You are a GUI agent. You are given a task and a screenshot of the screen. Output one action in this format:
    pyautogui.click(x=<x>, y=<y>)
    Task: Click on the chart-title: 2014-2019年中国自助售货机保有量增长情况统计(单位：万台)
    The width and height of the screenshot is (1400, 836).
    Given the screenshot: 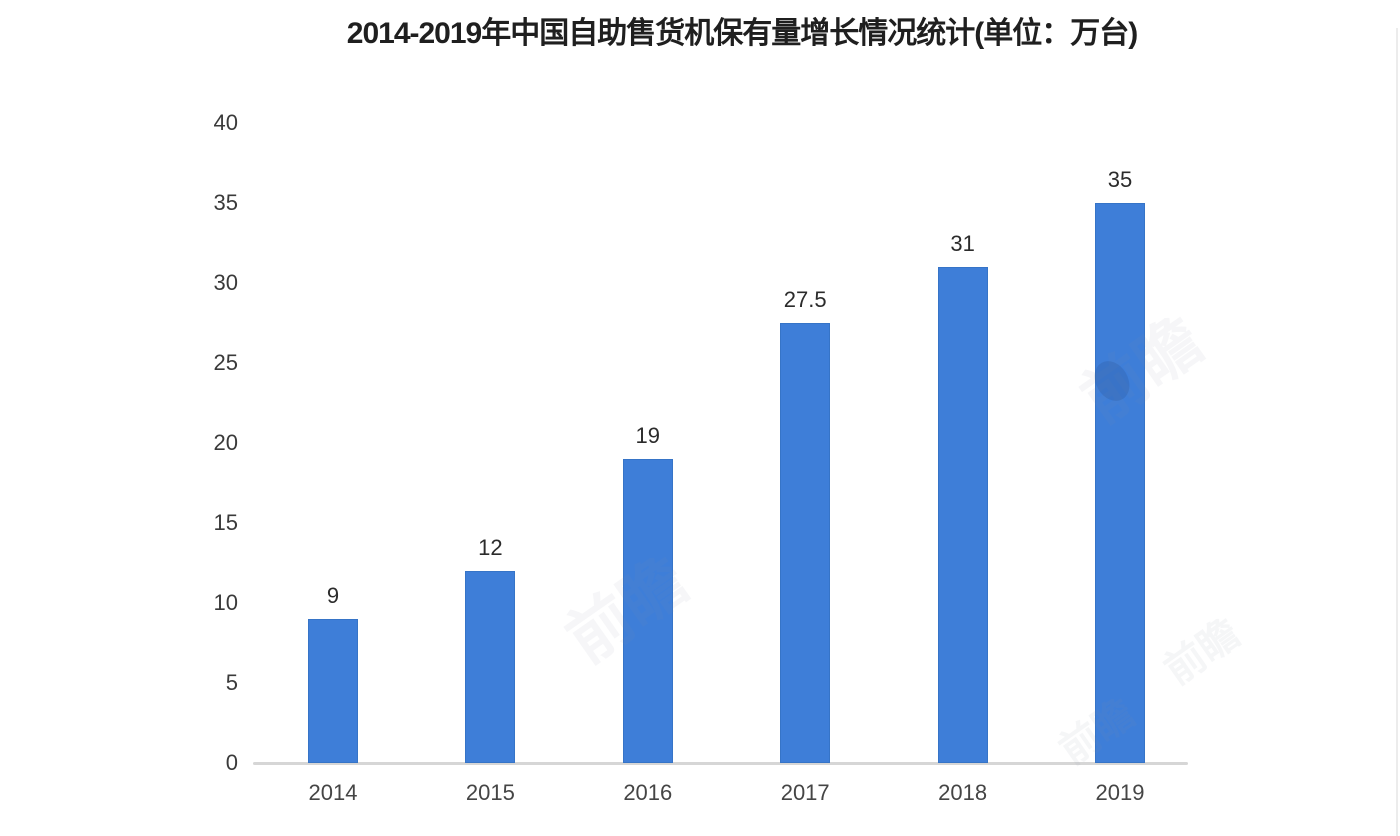 What is the action you would take?
    pyautogui.click(x=742, y=33)
    